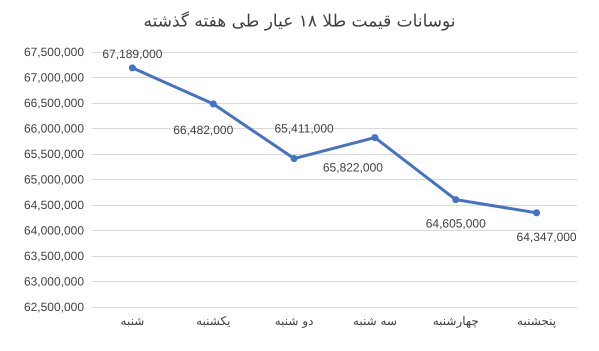 This screenshot has height=351, width=599. I want to click on y-tick-label: 62,500,000, so click(54, 307).